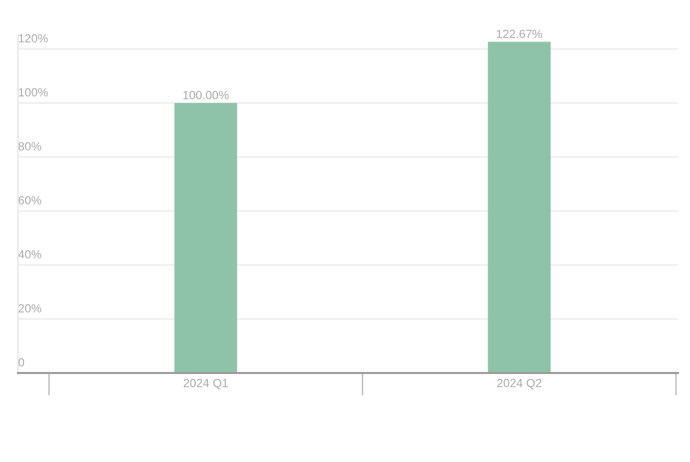 The image size is (690, 462). Describe the element at coordinates (206, 384) in the screenshot. I see `x-tick-label: 2024 Q1` at that location.